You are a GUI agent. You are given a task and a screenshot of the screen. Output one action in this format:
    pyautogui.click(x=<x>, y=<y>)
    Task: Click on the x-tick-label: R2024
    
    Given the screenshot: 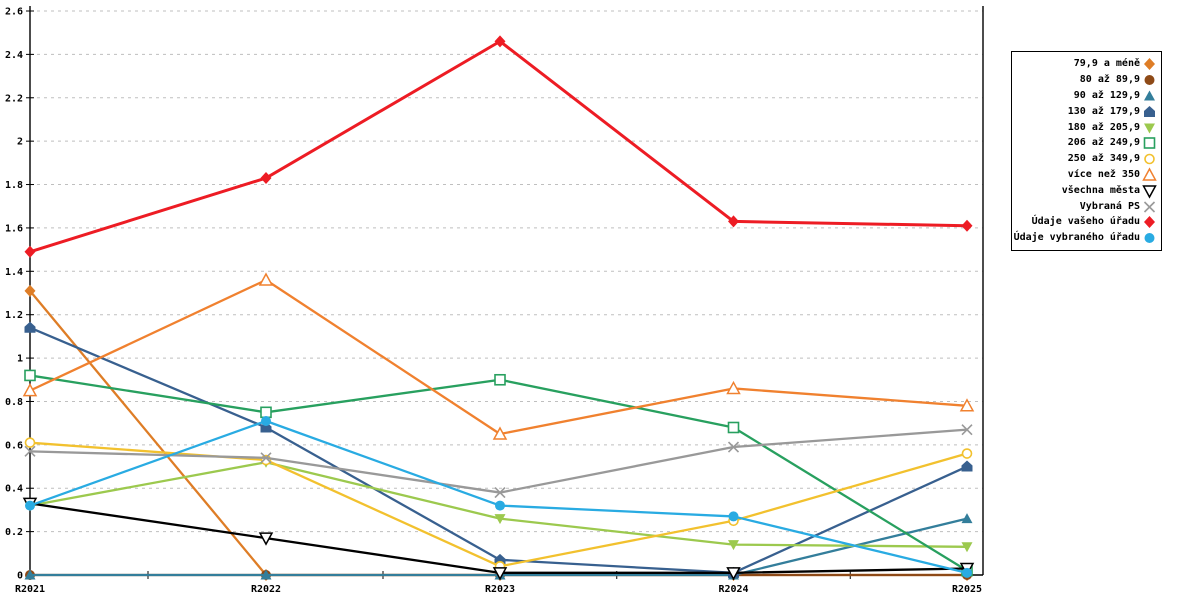 What is the action you would take?
    pyautogui.click(x=733, y=589)
    